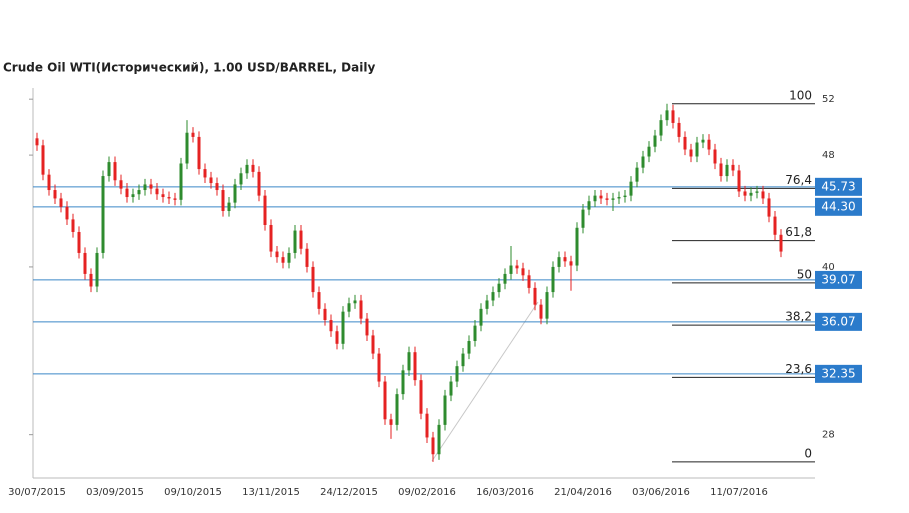  I want to click on price-box-label: 45.73, so click(838, 186).